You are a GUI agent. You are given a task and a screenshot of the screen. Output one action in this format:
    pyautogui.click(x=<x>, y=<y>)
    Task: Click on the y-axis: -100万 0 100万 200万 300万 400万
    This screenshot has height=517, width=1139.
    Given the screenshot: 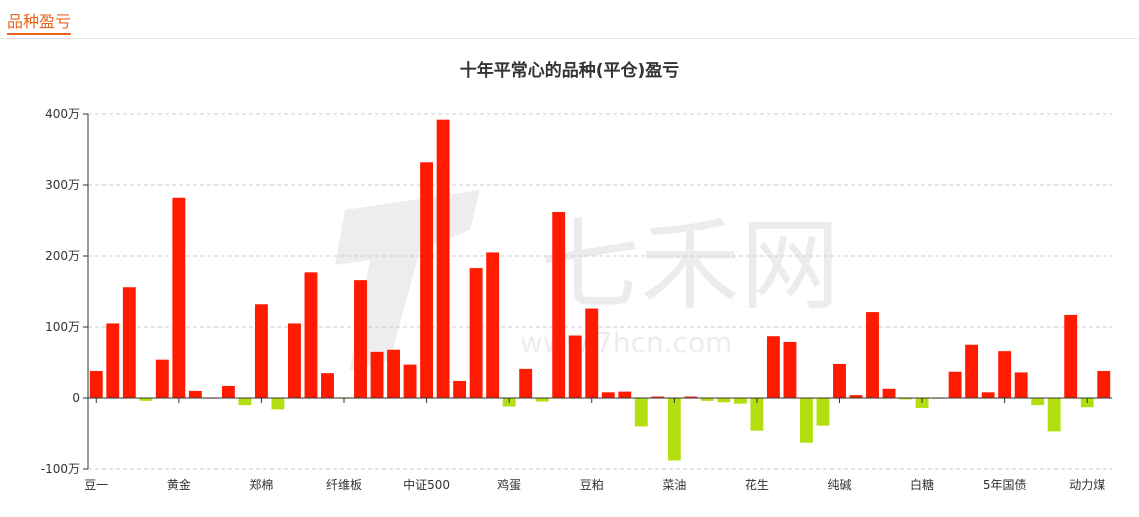 What is the action you would take?
    pyautogui.click(x=65, y=291)
    